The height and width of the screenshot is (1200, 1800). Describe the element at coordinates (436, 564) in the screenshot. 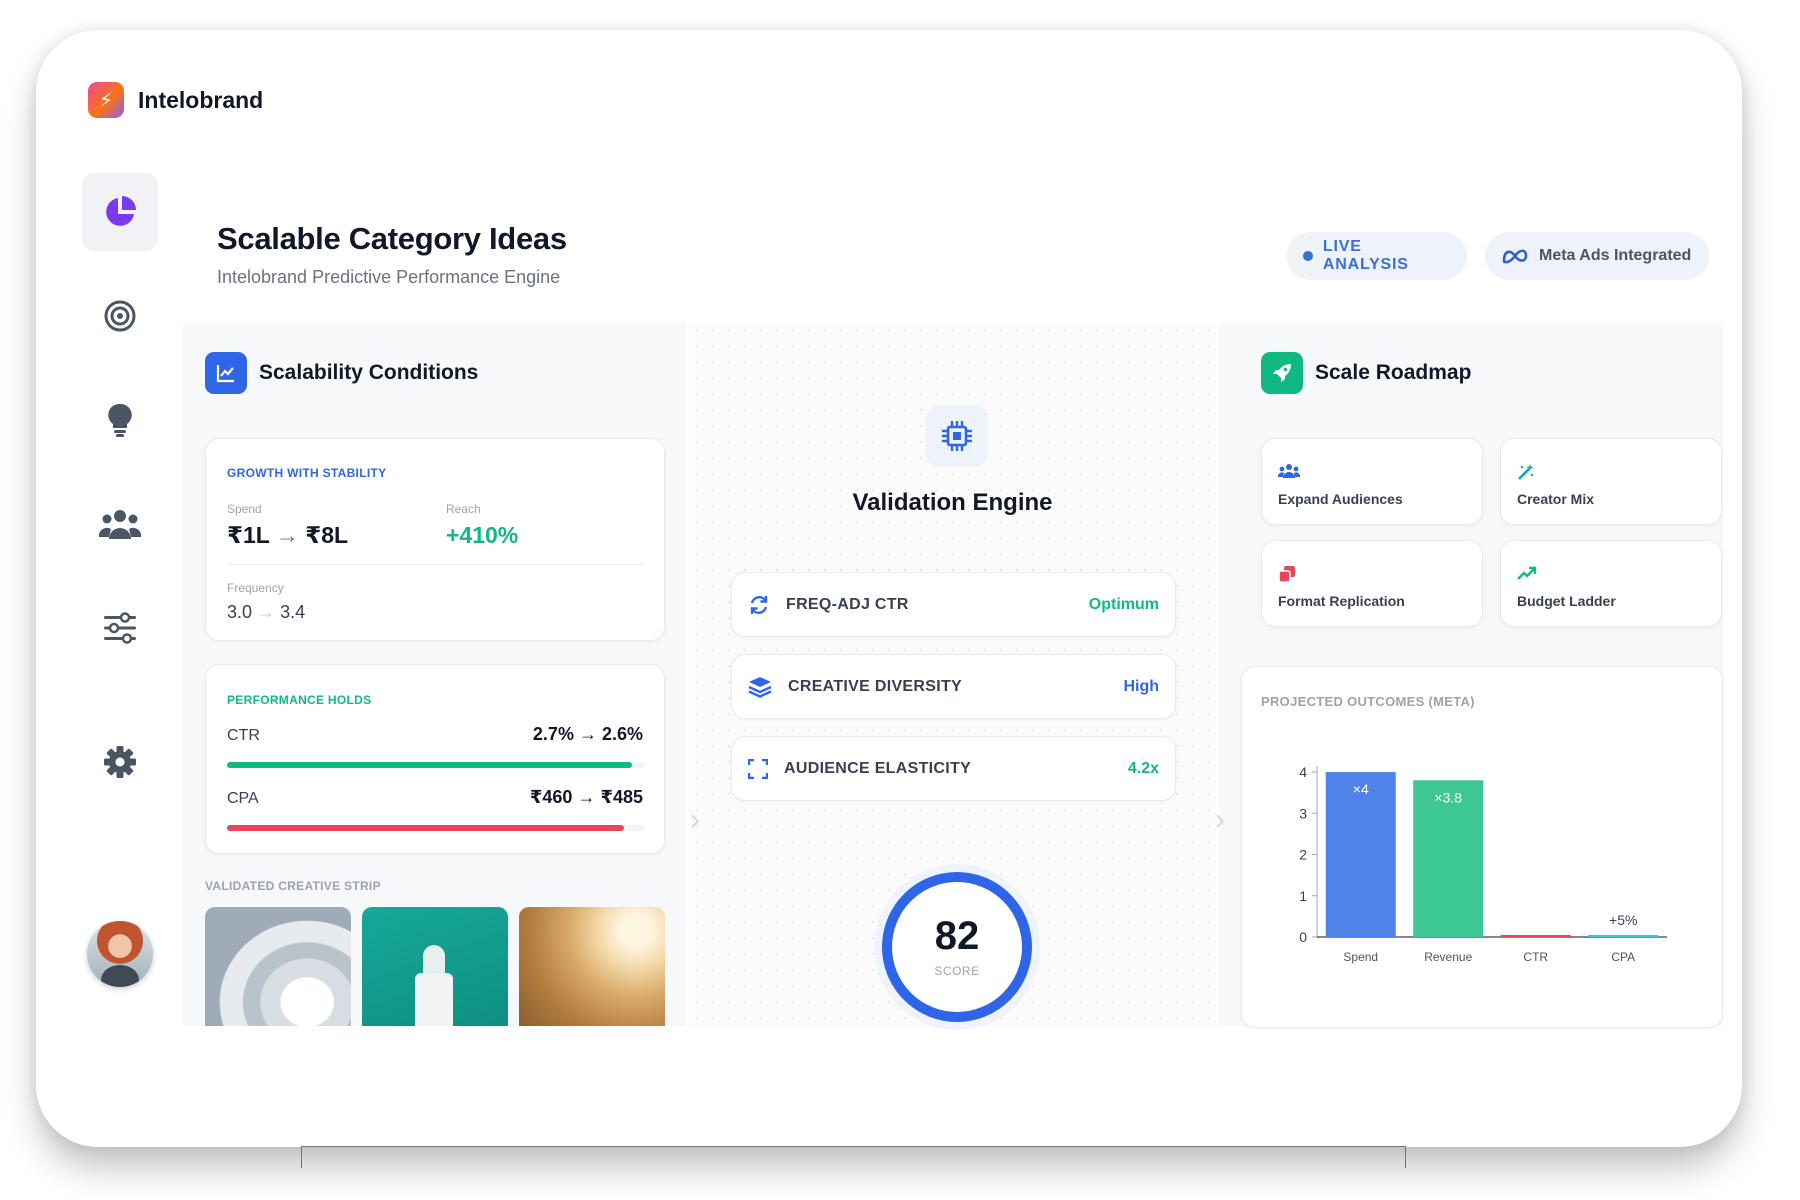

I see `growth-divider` at that location.